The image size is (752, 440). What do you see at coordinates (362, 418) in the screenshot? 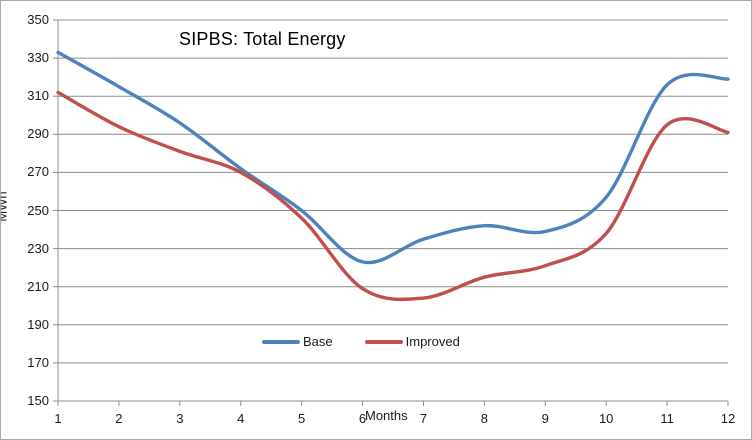
I see `x-tick-label-6: 6` at bounding box center [362, 418].